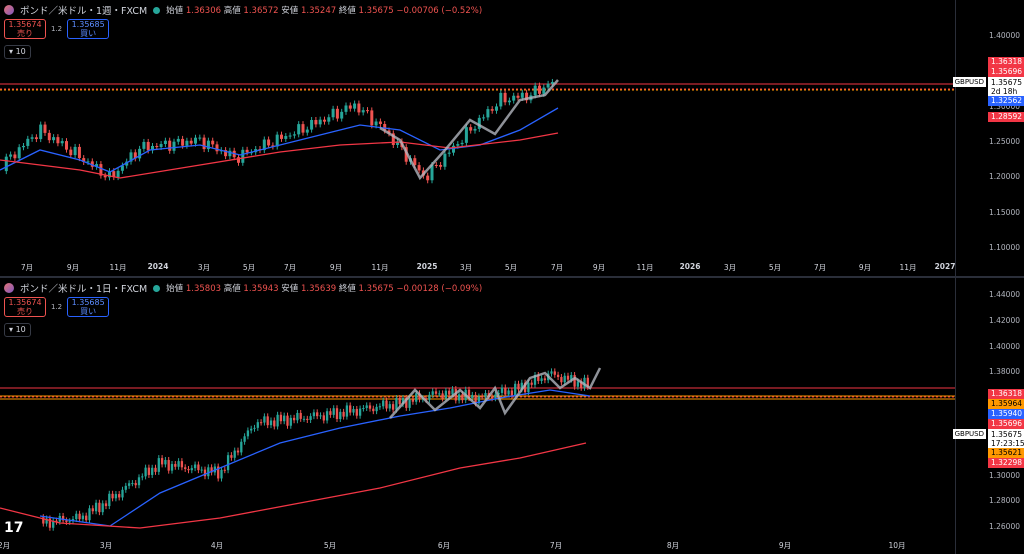  What do you see at coordinates (377, 11) in the screenshot?
I see `ohlc-value: 1.35675` at bounding box center [377, 11].